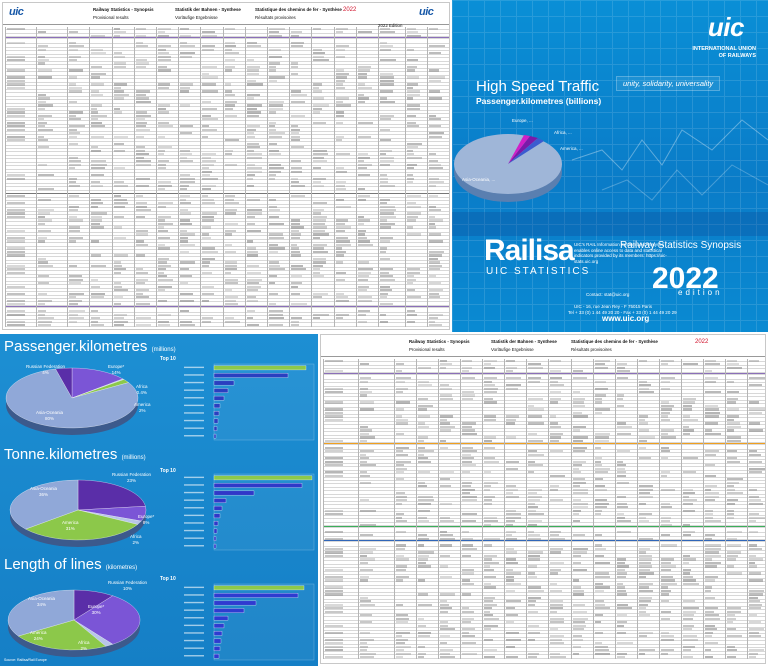  What do you see at coordinates (84, 645) in the screenshot?
I see `pie3-label-africa: Africa 2%` at bounding box center [84, 645].